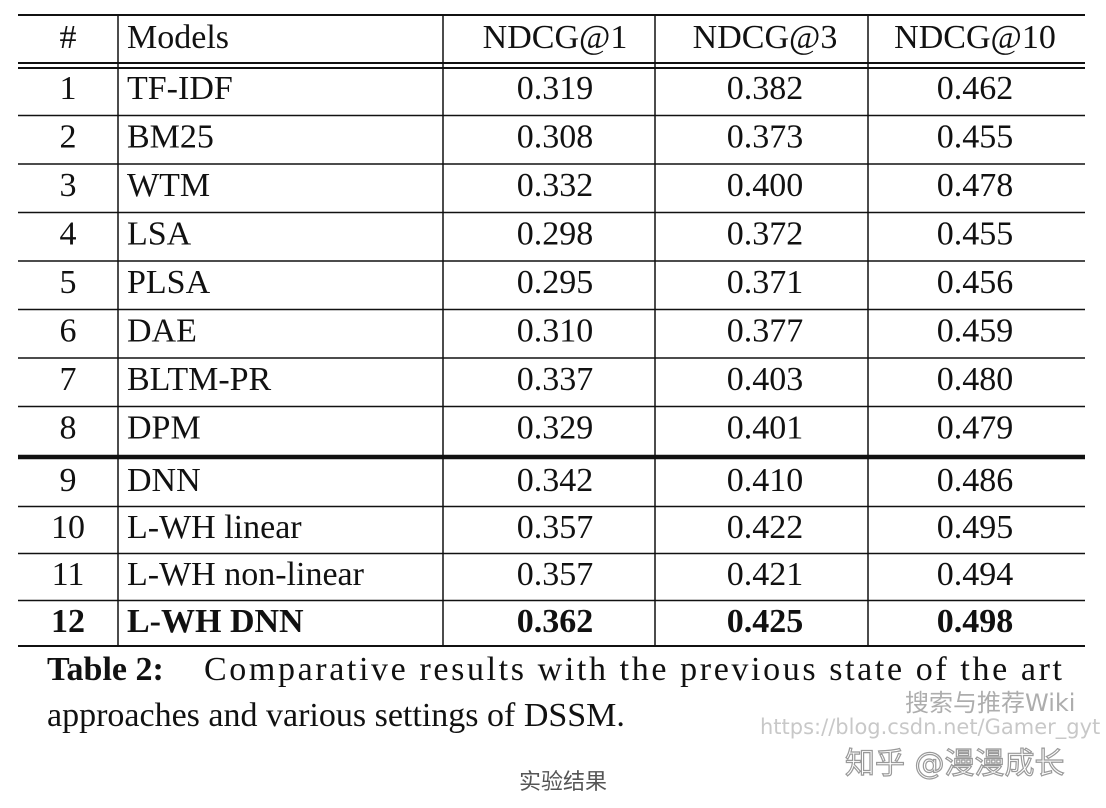 This screenshot has width=1106, height=808. What do you see at coordinates (765, 282) in the screenshot?
I see `cell: 0.371` at bounding box center [765, 282].